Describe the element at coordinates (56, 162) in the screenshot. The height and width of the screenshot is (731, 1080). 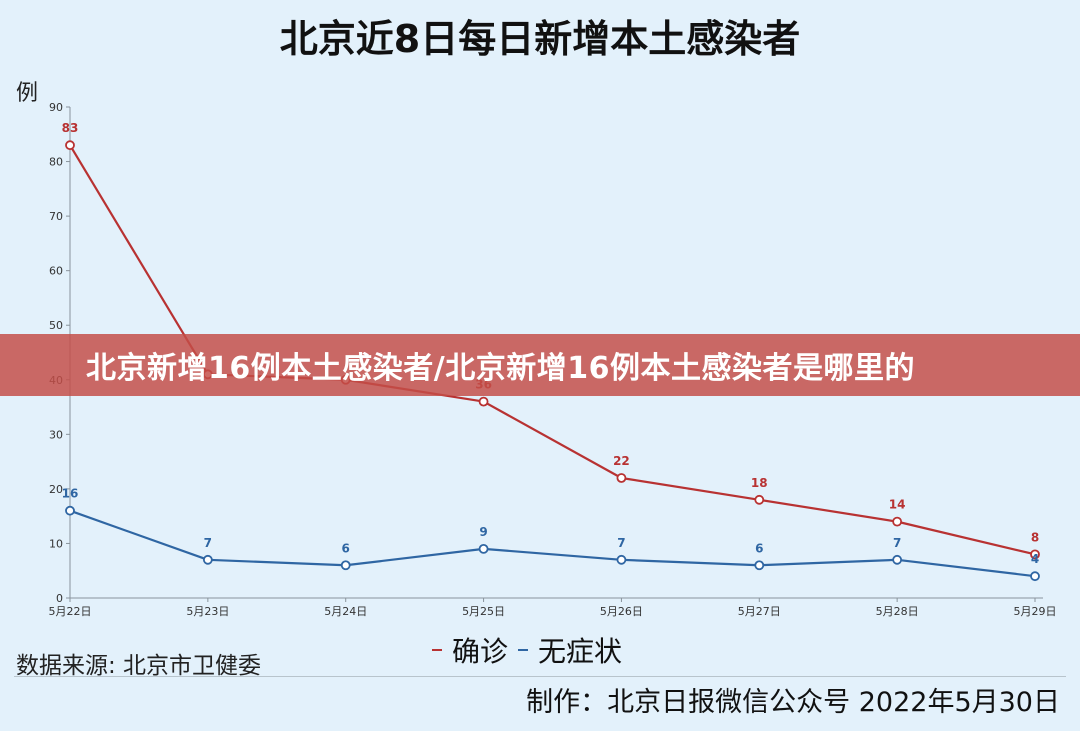
I see `y-tick-label: 80` at that location.